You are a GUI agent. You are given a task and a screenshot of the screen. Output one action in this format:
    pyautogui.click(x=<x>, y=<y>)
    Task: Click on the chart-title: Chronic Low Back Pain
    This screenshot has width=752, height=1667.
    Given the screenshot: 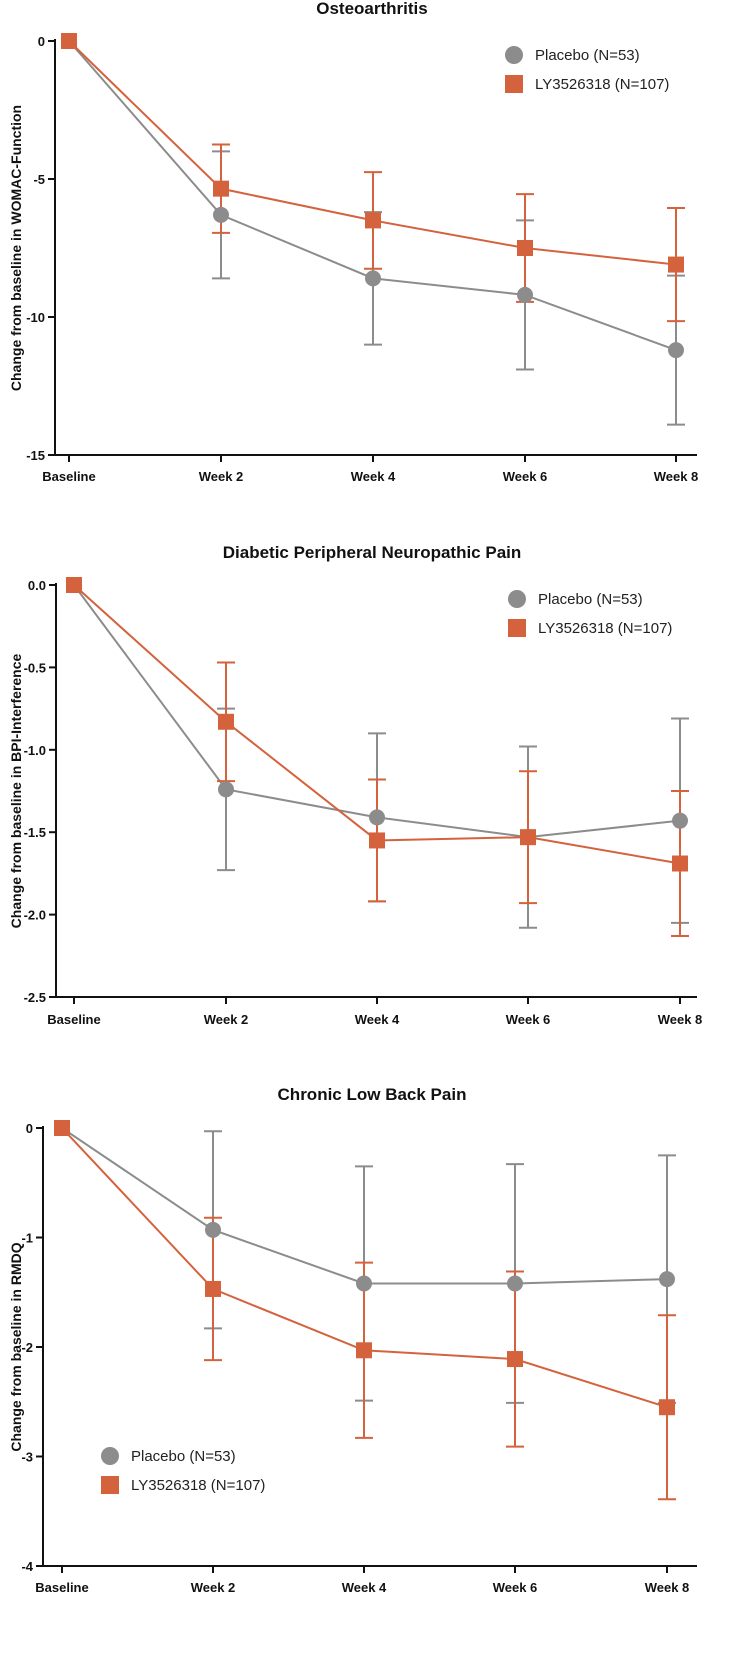 What is the action you would take?
    pyautogui.click(x=372, y=1094)
    